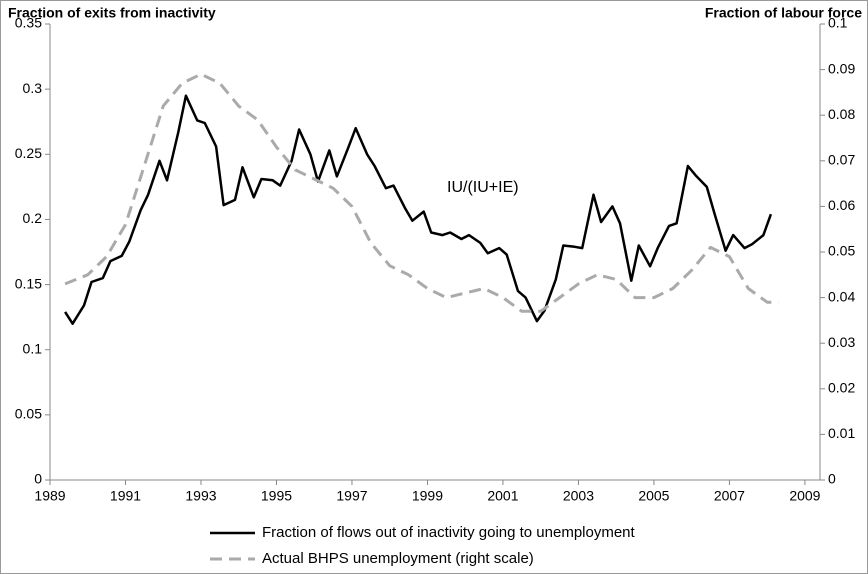 This screenshot has height=574, width=868. Describe the element at coordinates (125, 496) in the screenshot. I see `x-tick-label: 1991` at that location.